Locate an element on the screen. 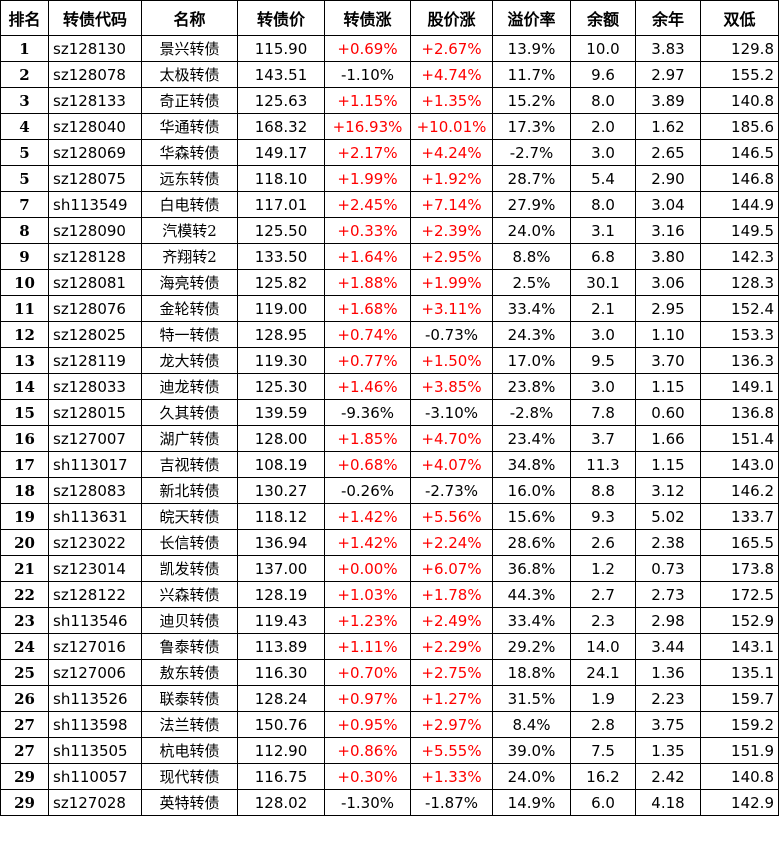 This screenshot has height=848, width=779. cell-stock-change: +2.29% is located at coordinates (451, 646).